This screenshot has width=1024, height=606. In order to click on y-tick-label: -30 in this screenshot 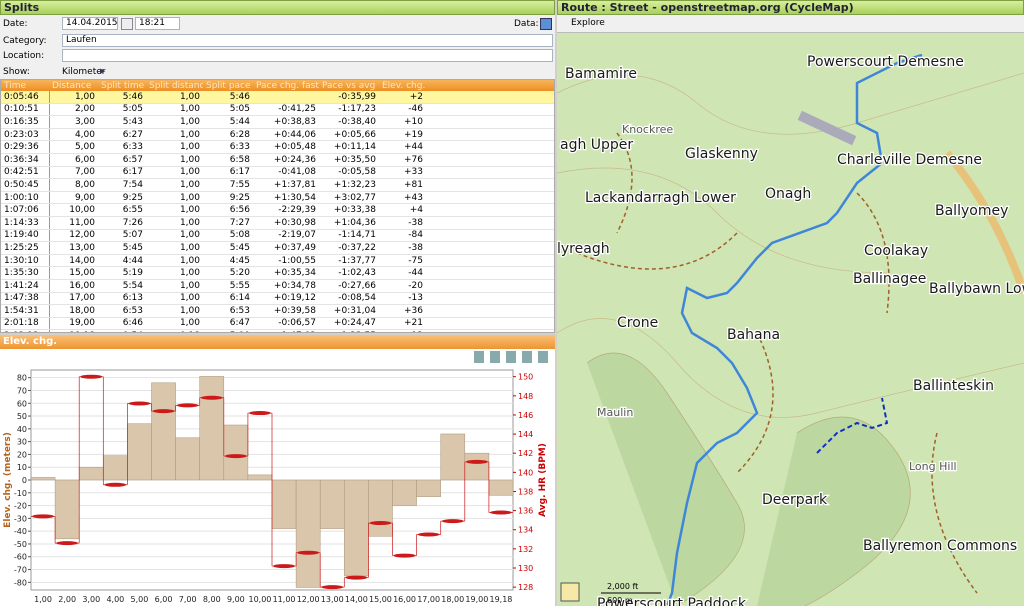, I will do `click(20, 518)`.